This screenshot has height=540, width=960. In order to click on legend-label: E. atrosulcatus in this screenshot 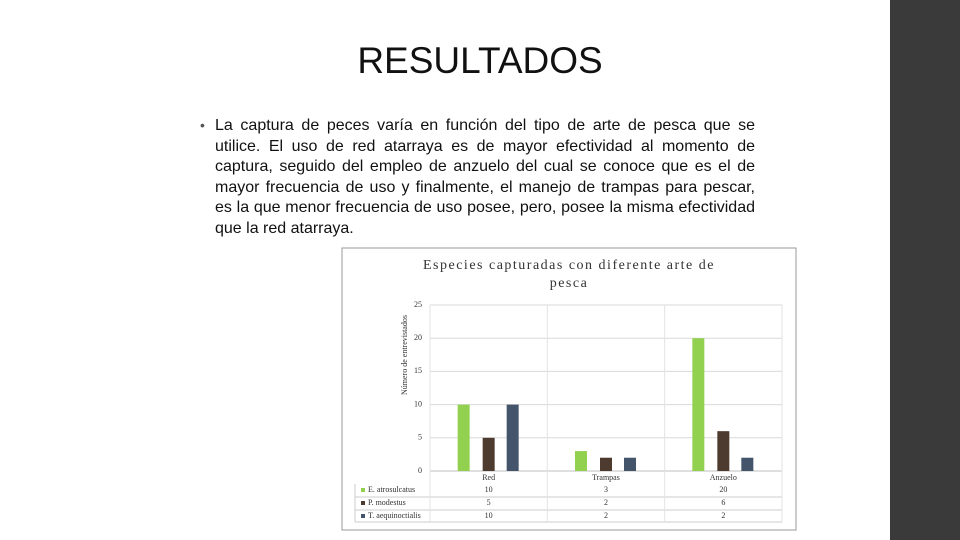, I will do `click(391, 489)`.